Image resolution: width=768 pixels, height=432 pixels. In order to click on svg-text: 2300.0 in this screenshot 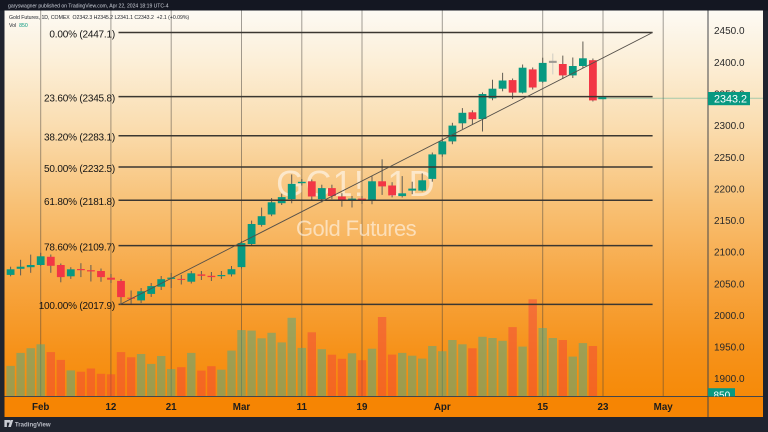, I will do `click(729, 126)`.